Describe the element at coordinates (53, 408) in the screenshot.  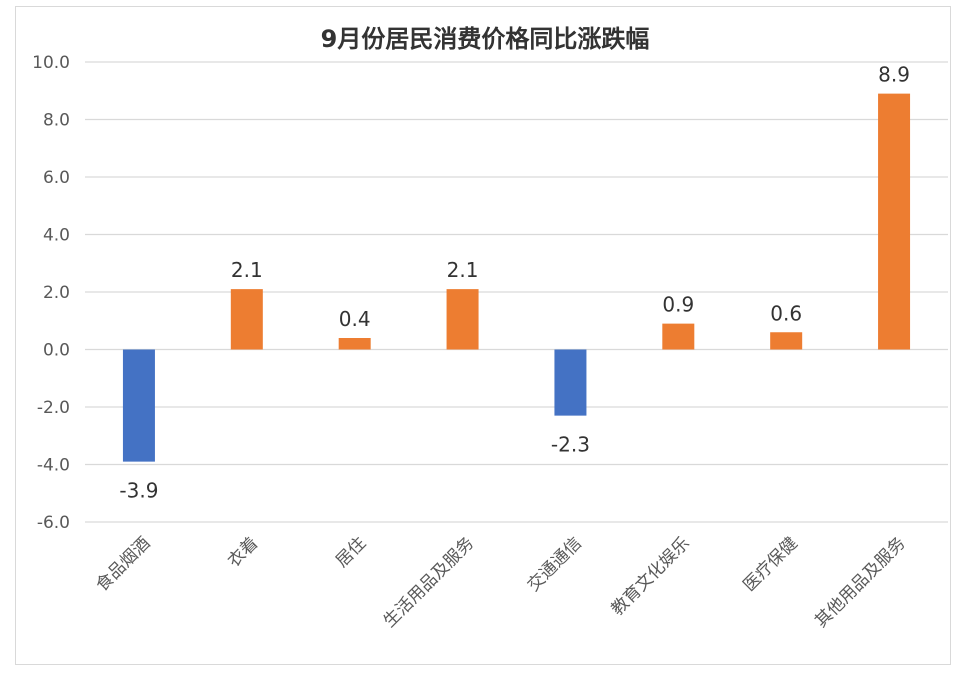
I see `y-tick-label: -2.0` at that location.